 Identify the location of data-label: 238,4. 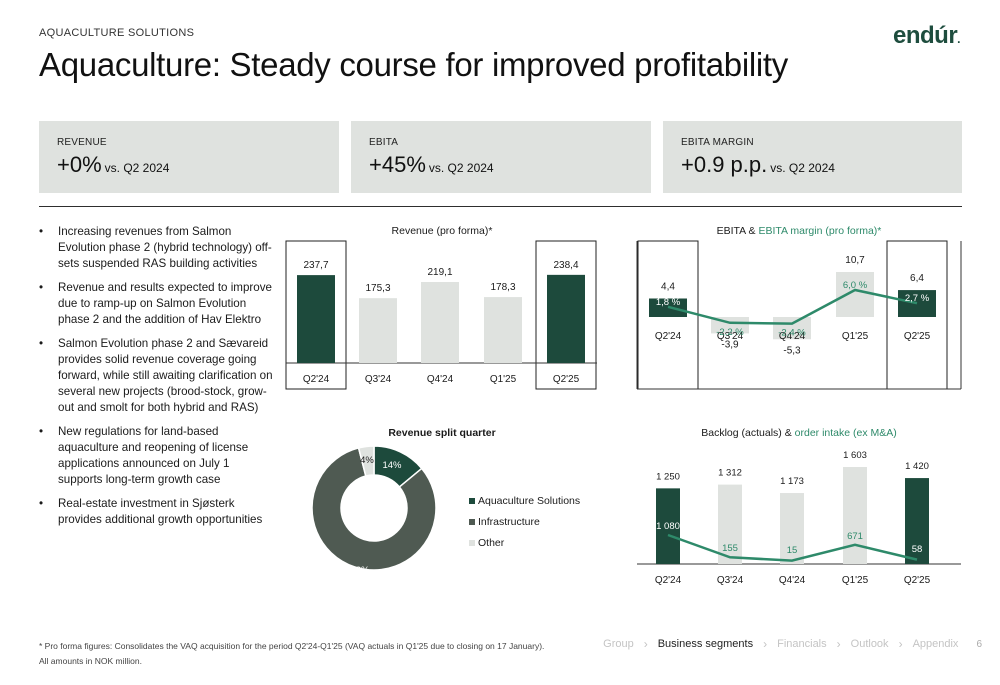
(565, 265).